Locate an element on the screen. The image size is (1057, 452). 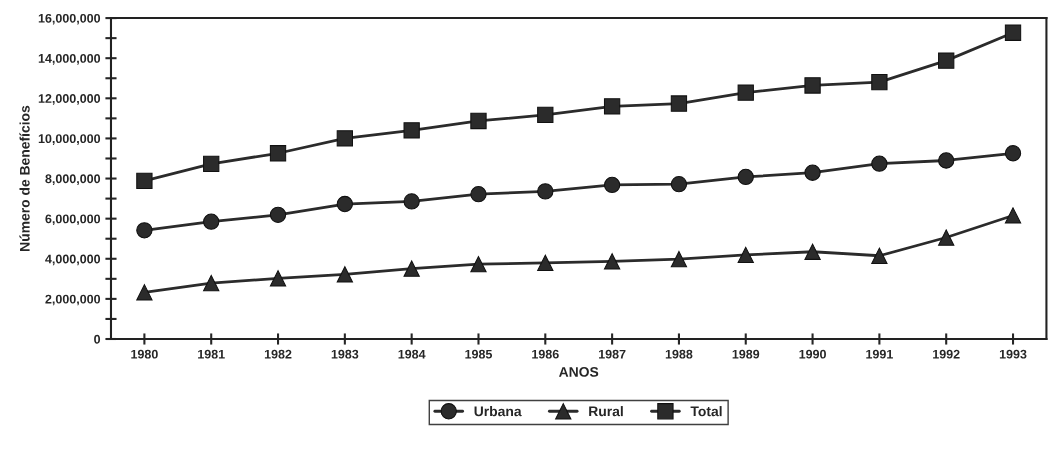
x-tick-label: 1988 is located at coordinates (679, 354).